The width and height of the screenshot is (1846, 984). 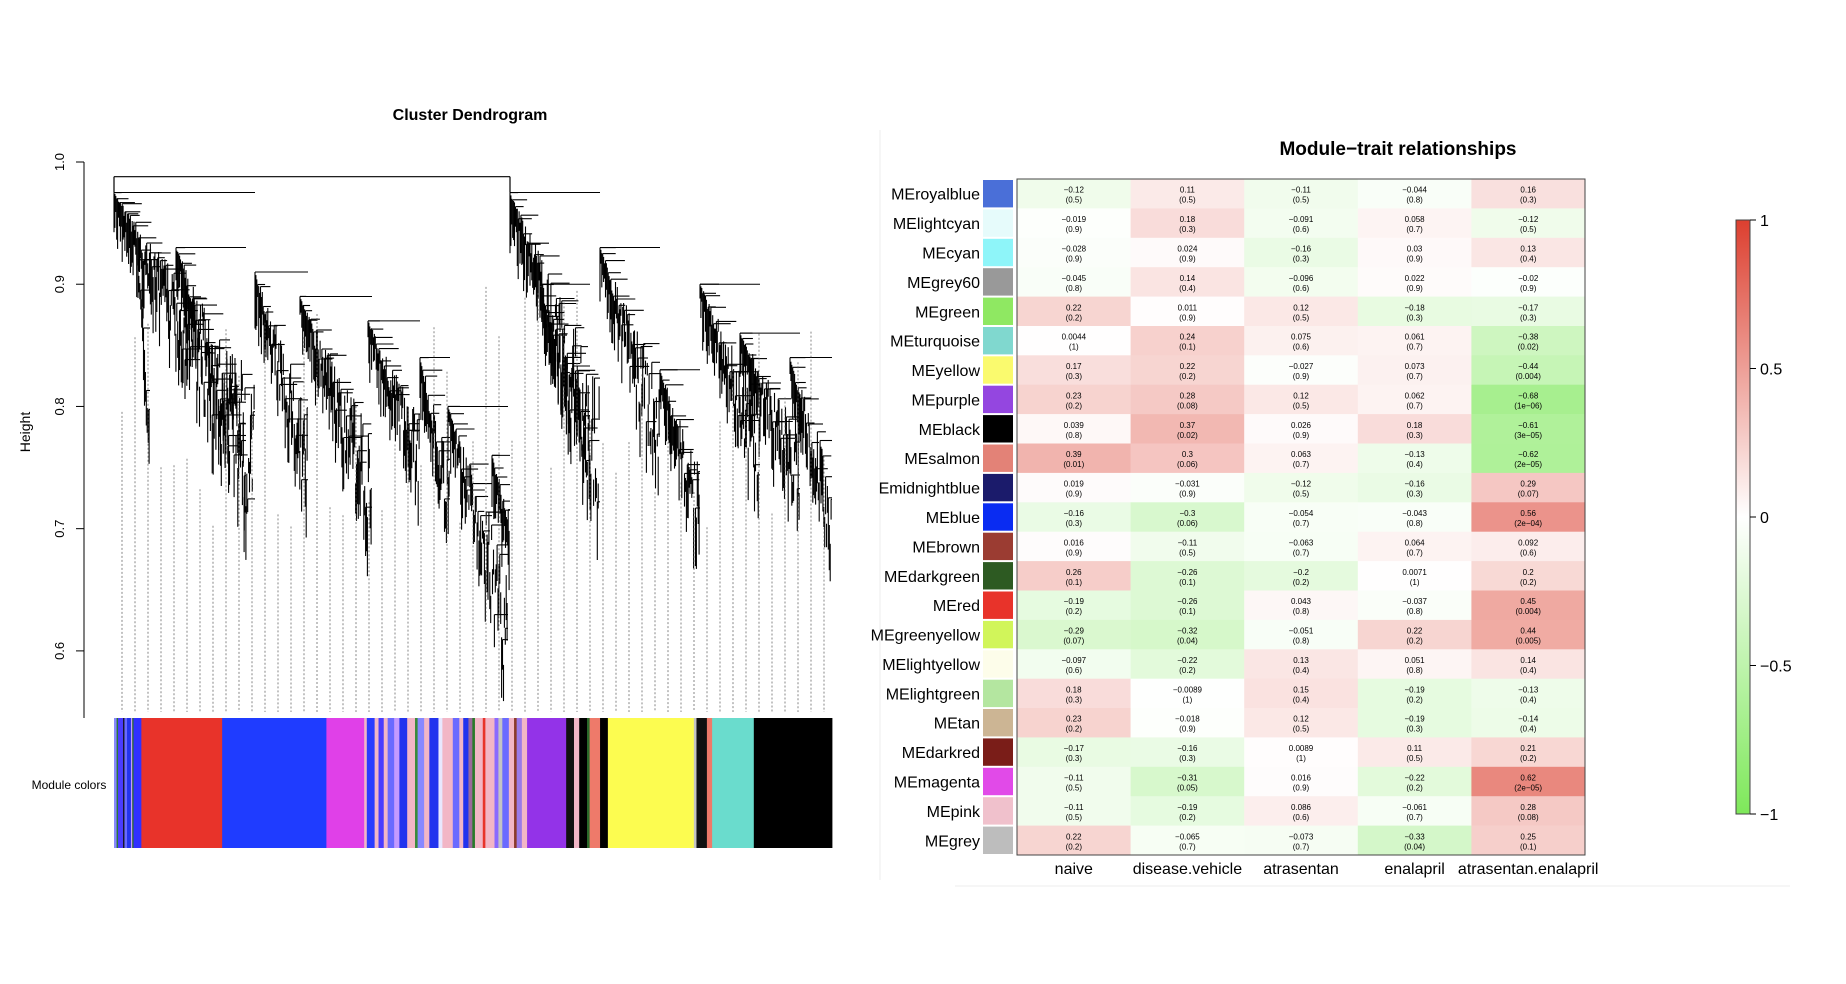 What do you see at coordinates (1074, 425) in the screenshot?
I see `heatmap-cell-r-value: 0.039` at bounding box center [1074, 425].